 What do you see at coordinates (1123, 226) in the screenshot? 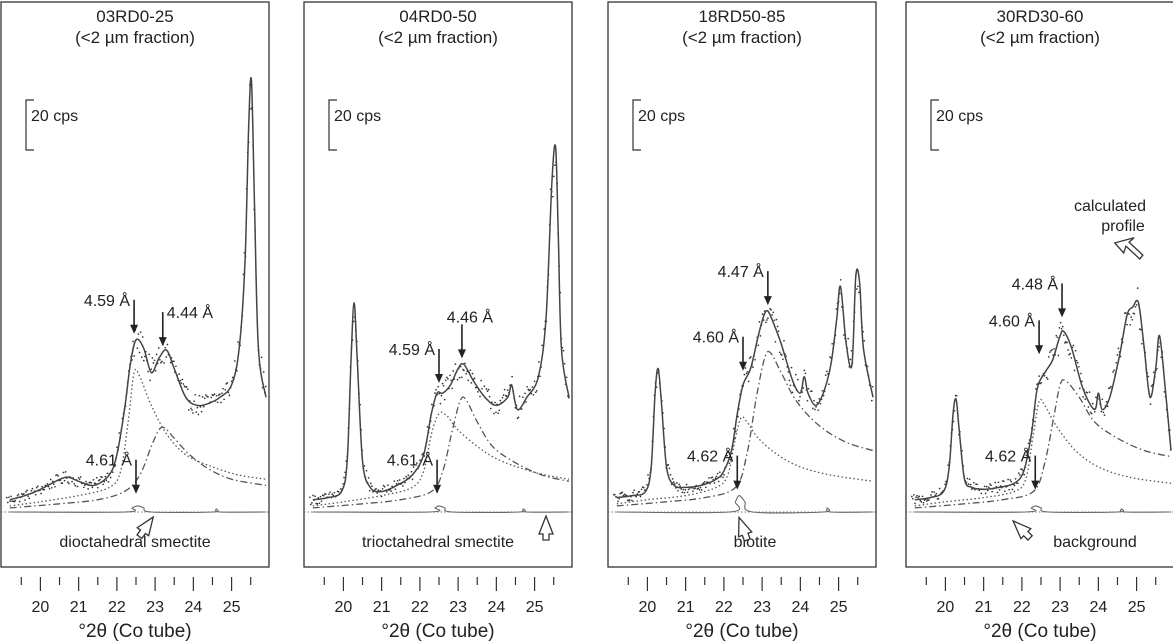
I see `calculated-profile-label-line2: profile` at bounding box center [1123, 226].